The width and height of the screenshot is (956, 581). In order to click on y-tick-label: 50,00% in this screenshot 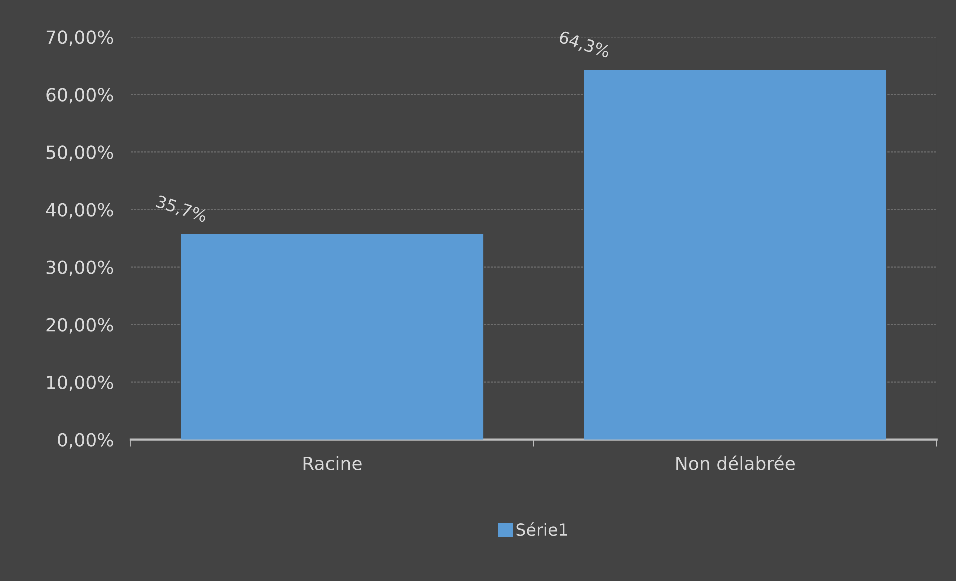, I will do `click(80, 154)`.